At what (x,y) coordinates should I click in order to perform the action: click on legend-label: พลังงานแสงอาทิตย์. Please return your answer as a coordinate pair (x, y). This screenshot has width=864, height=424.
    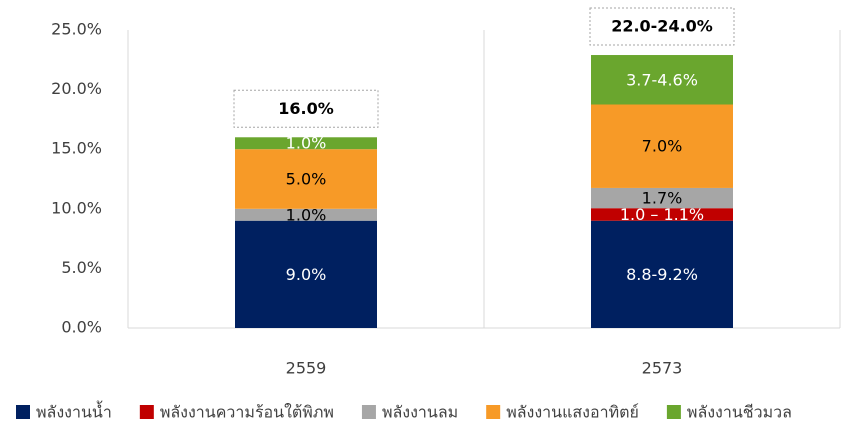
    Looking at the image, I should click on (572, 412).